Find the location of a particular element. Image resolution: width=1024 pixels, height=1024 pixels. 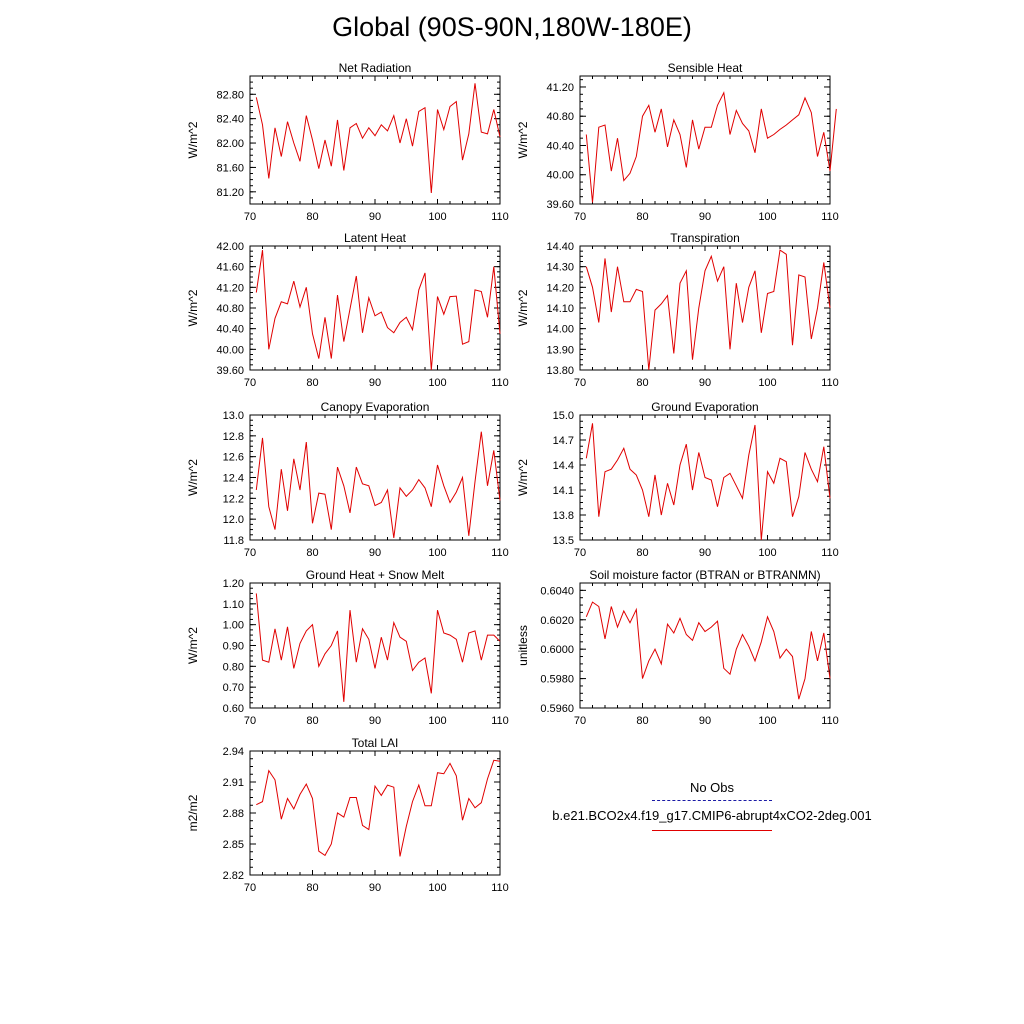

y-tick-label: 12.6 is located at coordinates (233, 458).